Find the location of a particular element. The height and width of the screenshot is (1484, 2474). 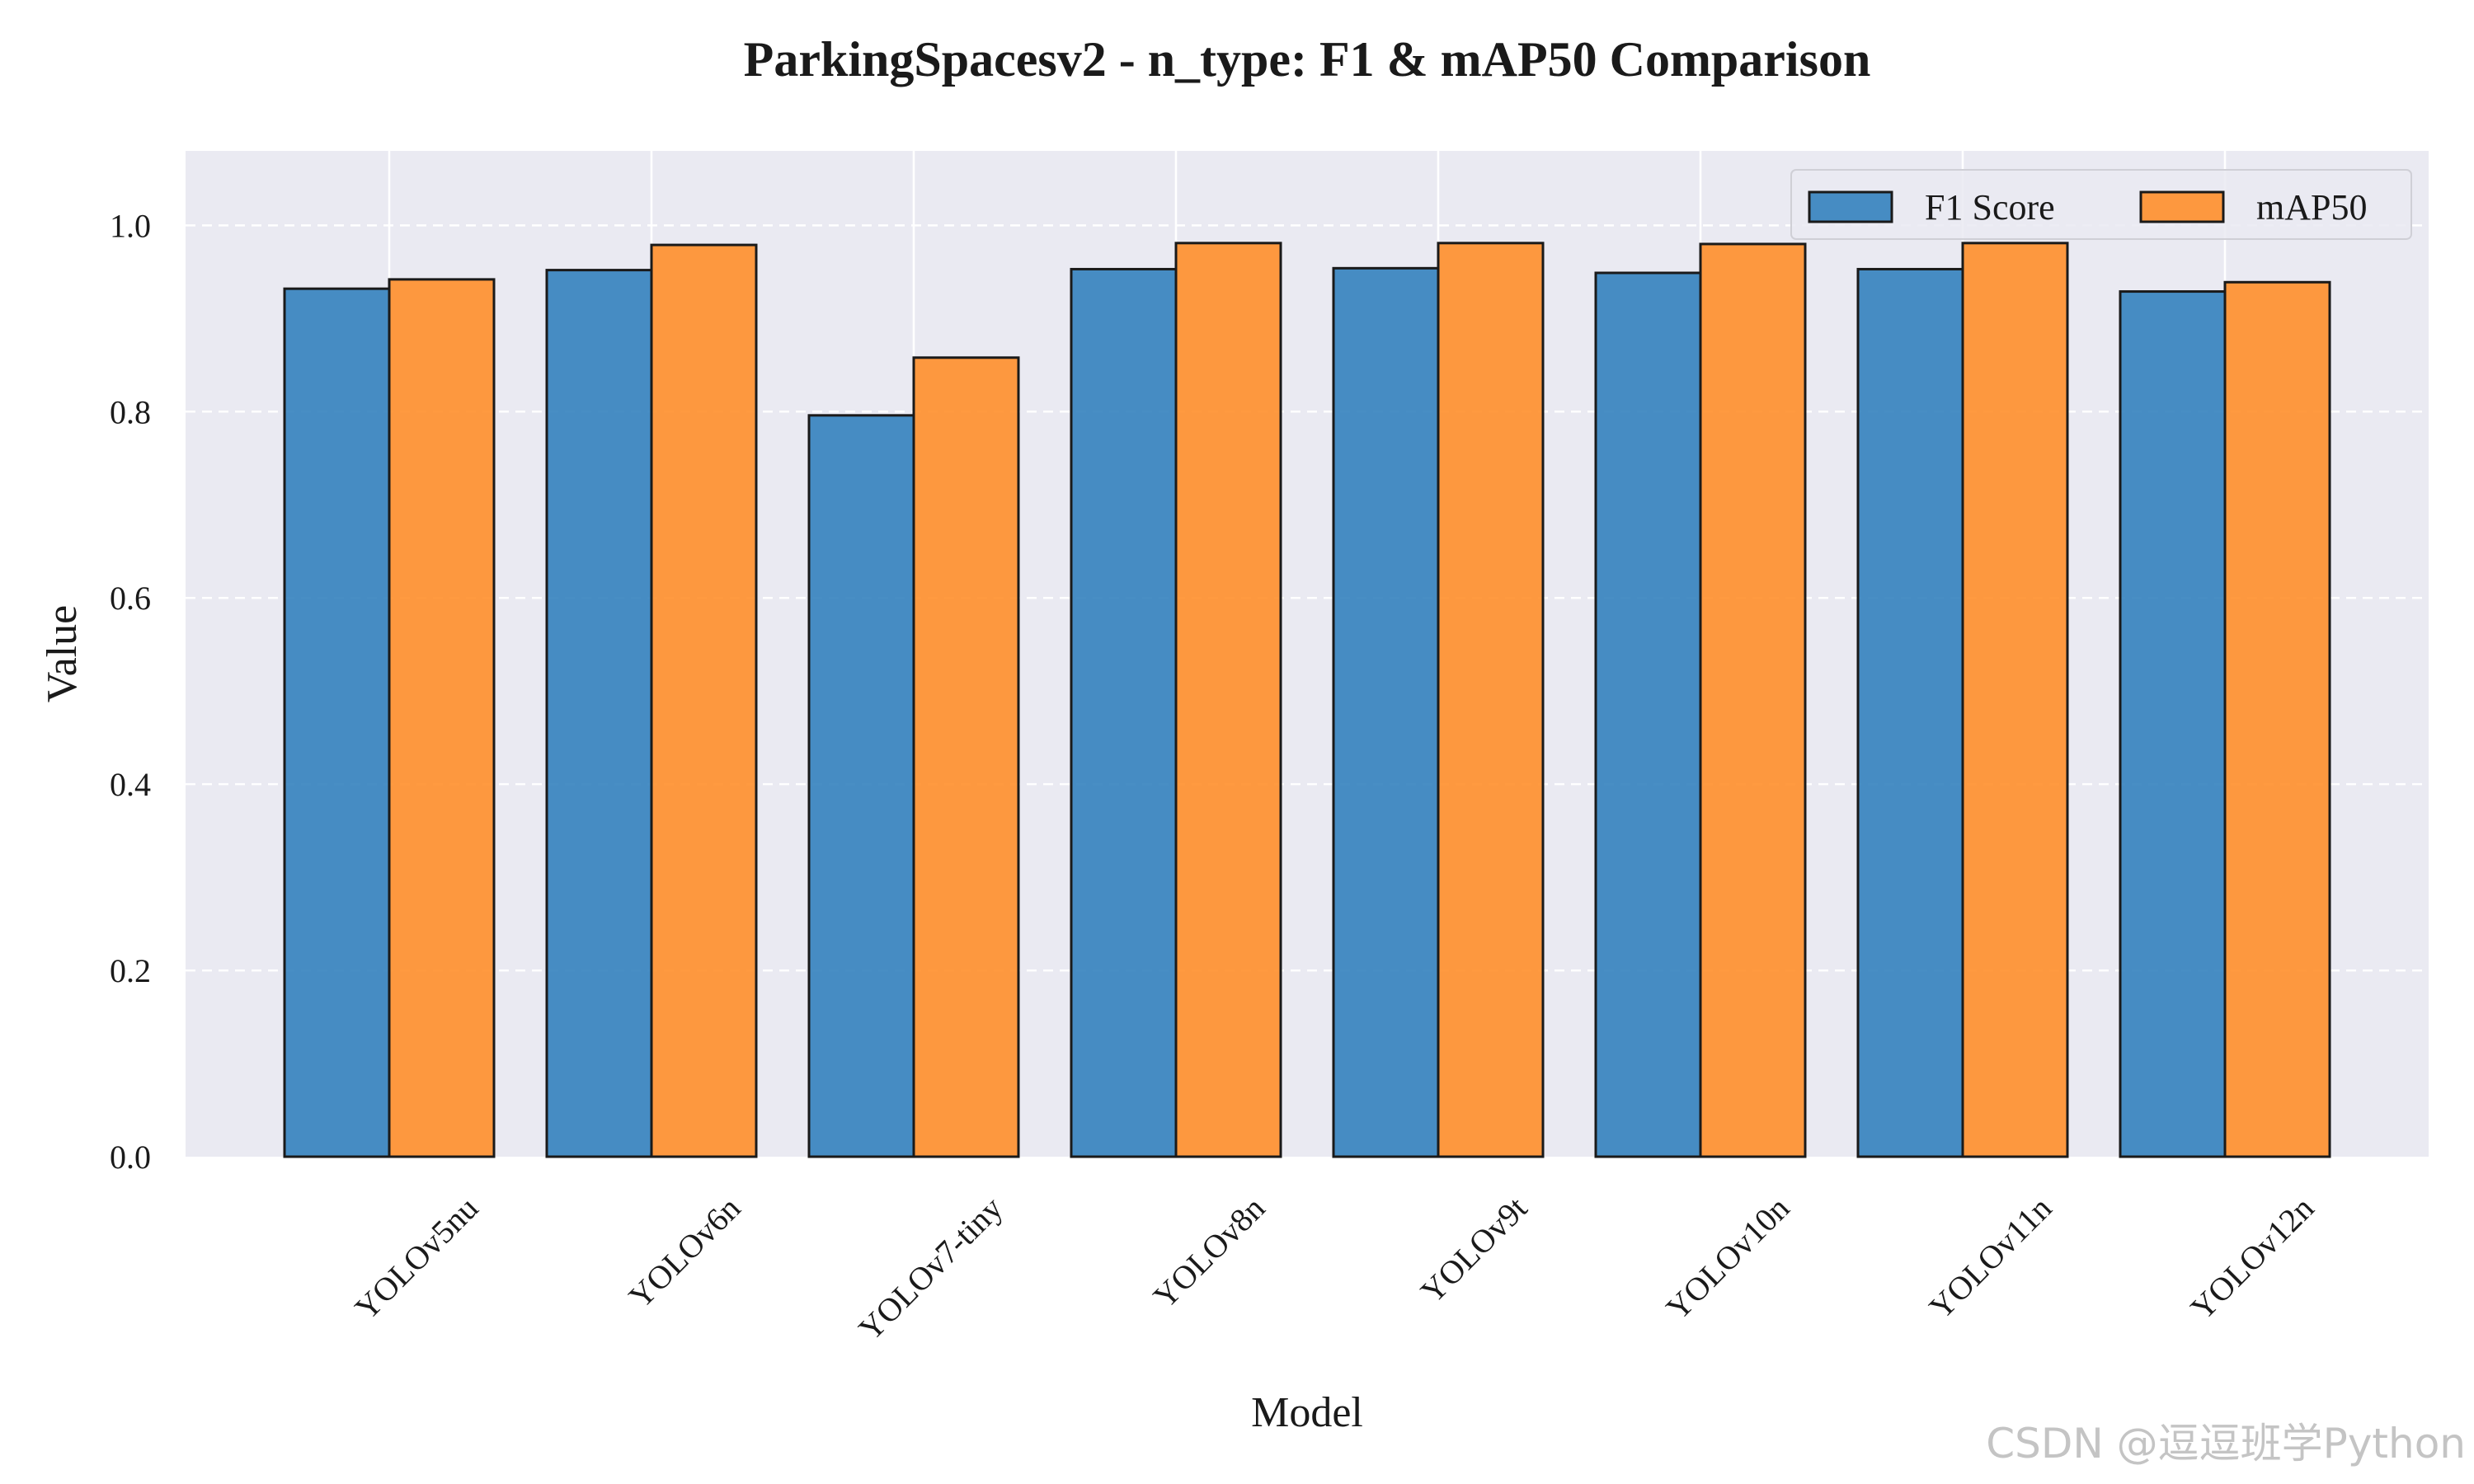

bar-f1-yolov10n is located at coordinates (1648, 714).